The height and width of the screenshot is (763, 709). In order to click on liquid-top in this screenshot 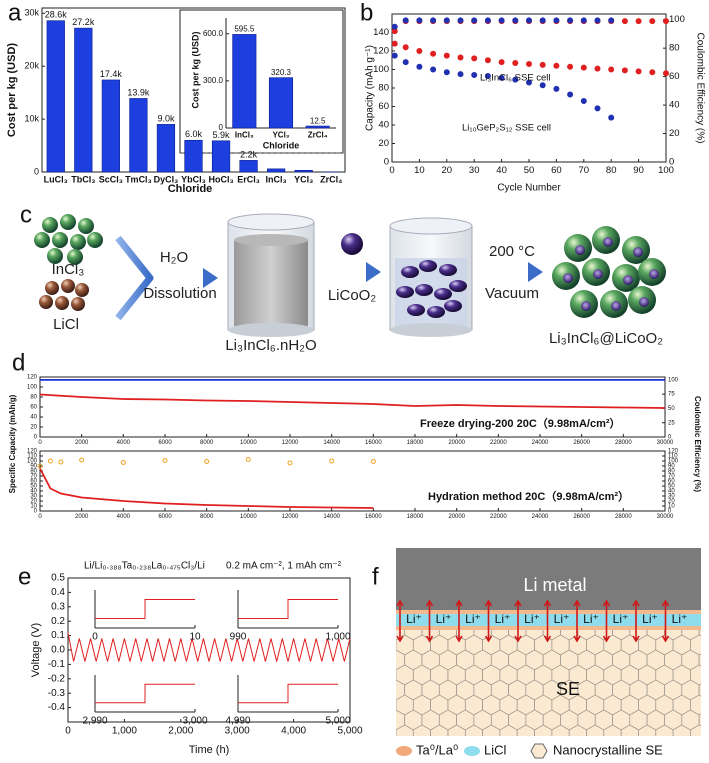, I will do `click(271, 240)`.